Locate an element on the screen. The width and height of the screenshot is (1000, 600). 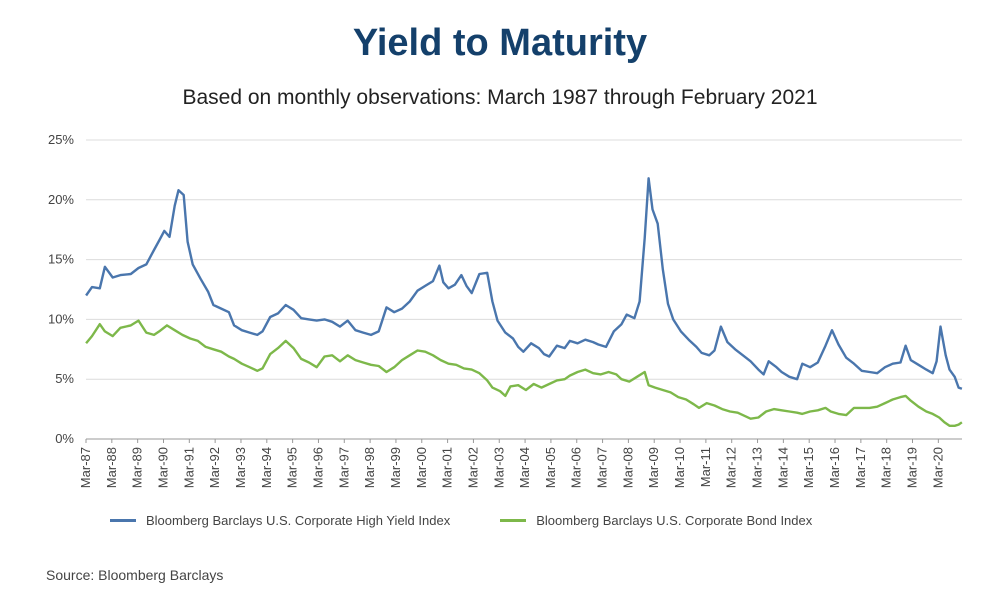
x-tick-label: Mar-95 is located at coordinates (292, 467).